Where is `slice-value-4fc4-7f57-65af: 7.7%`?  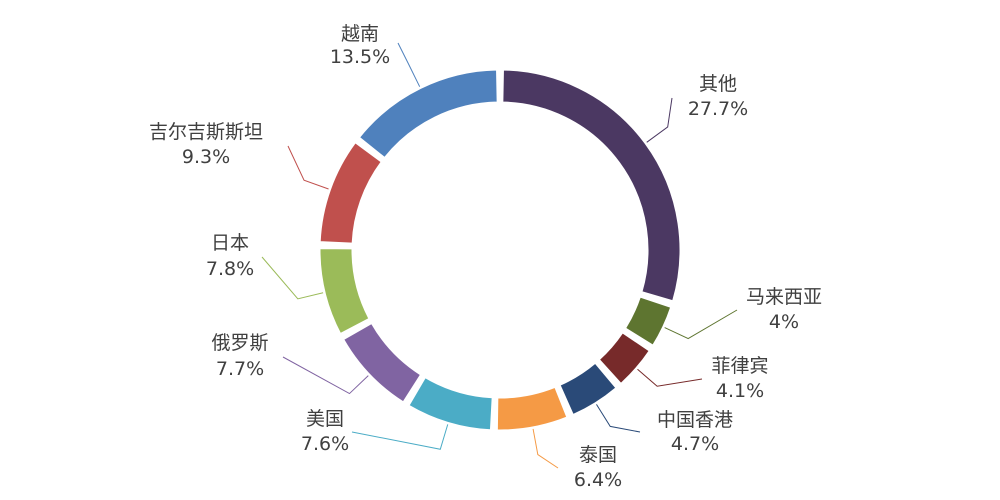
slice-value-4fc4-7f57-65af: 7.7% is located at coordinates (240, 369).